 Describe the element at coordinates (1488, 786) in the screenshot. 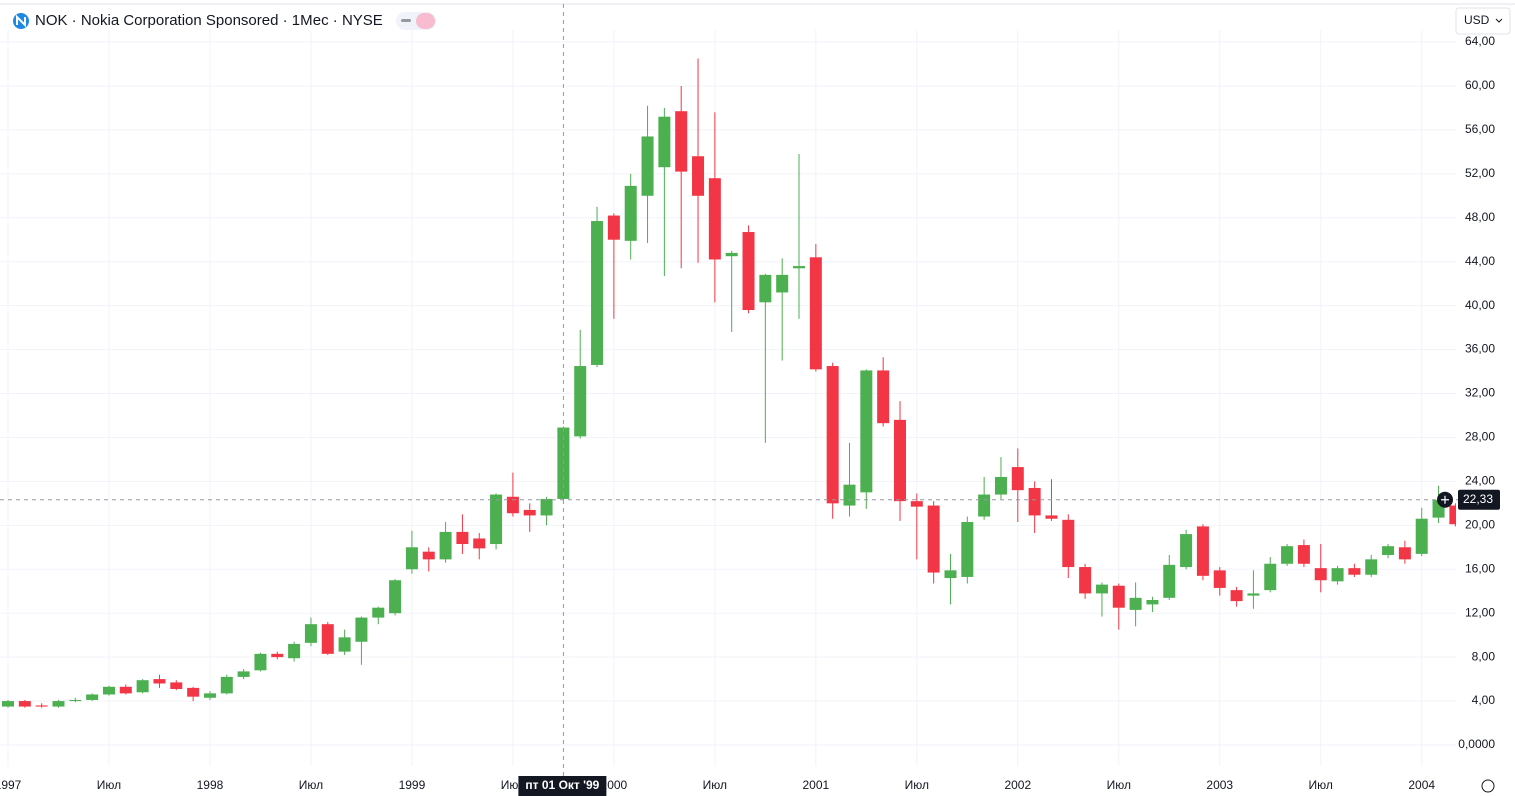

I see `settings-button` at that location.